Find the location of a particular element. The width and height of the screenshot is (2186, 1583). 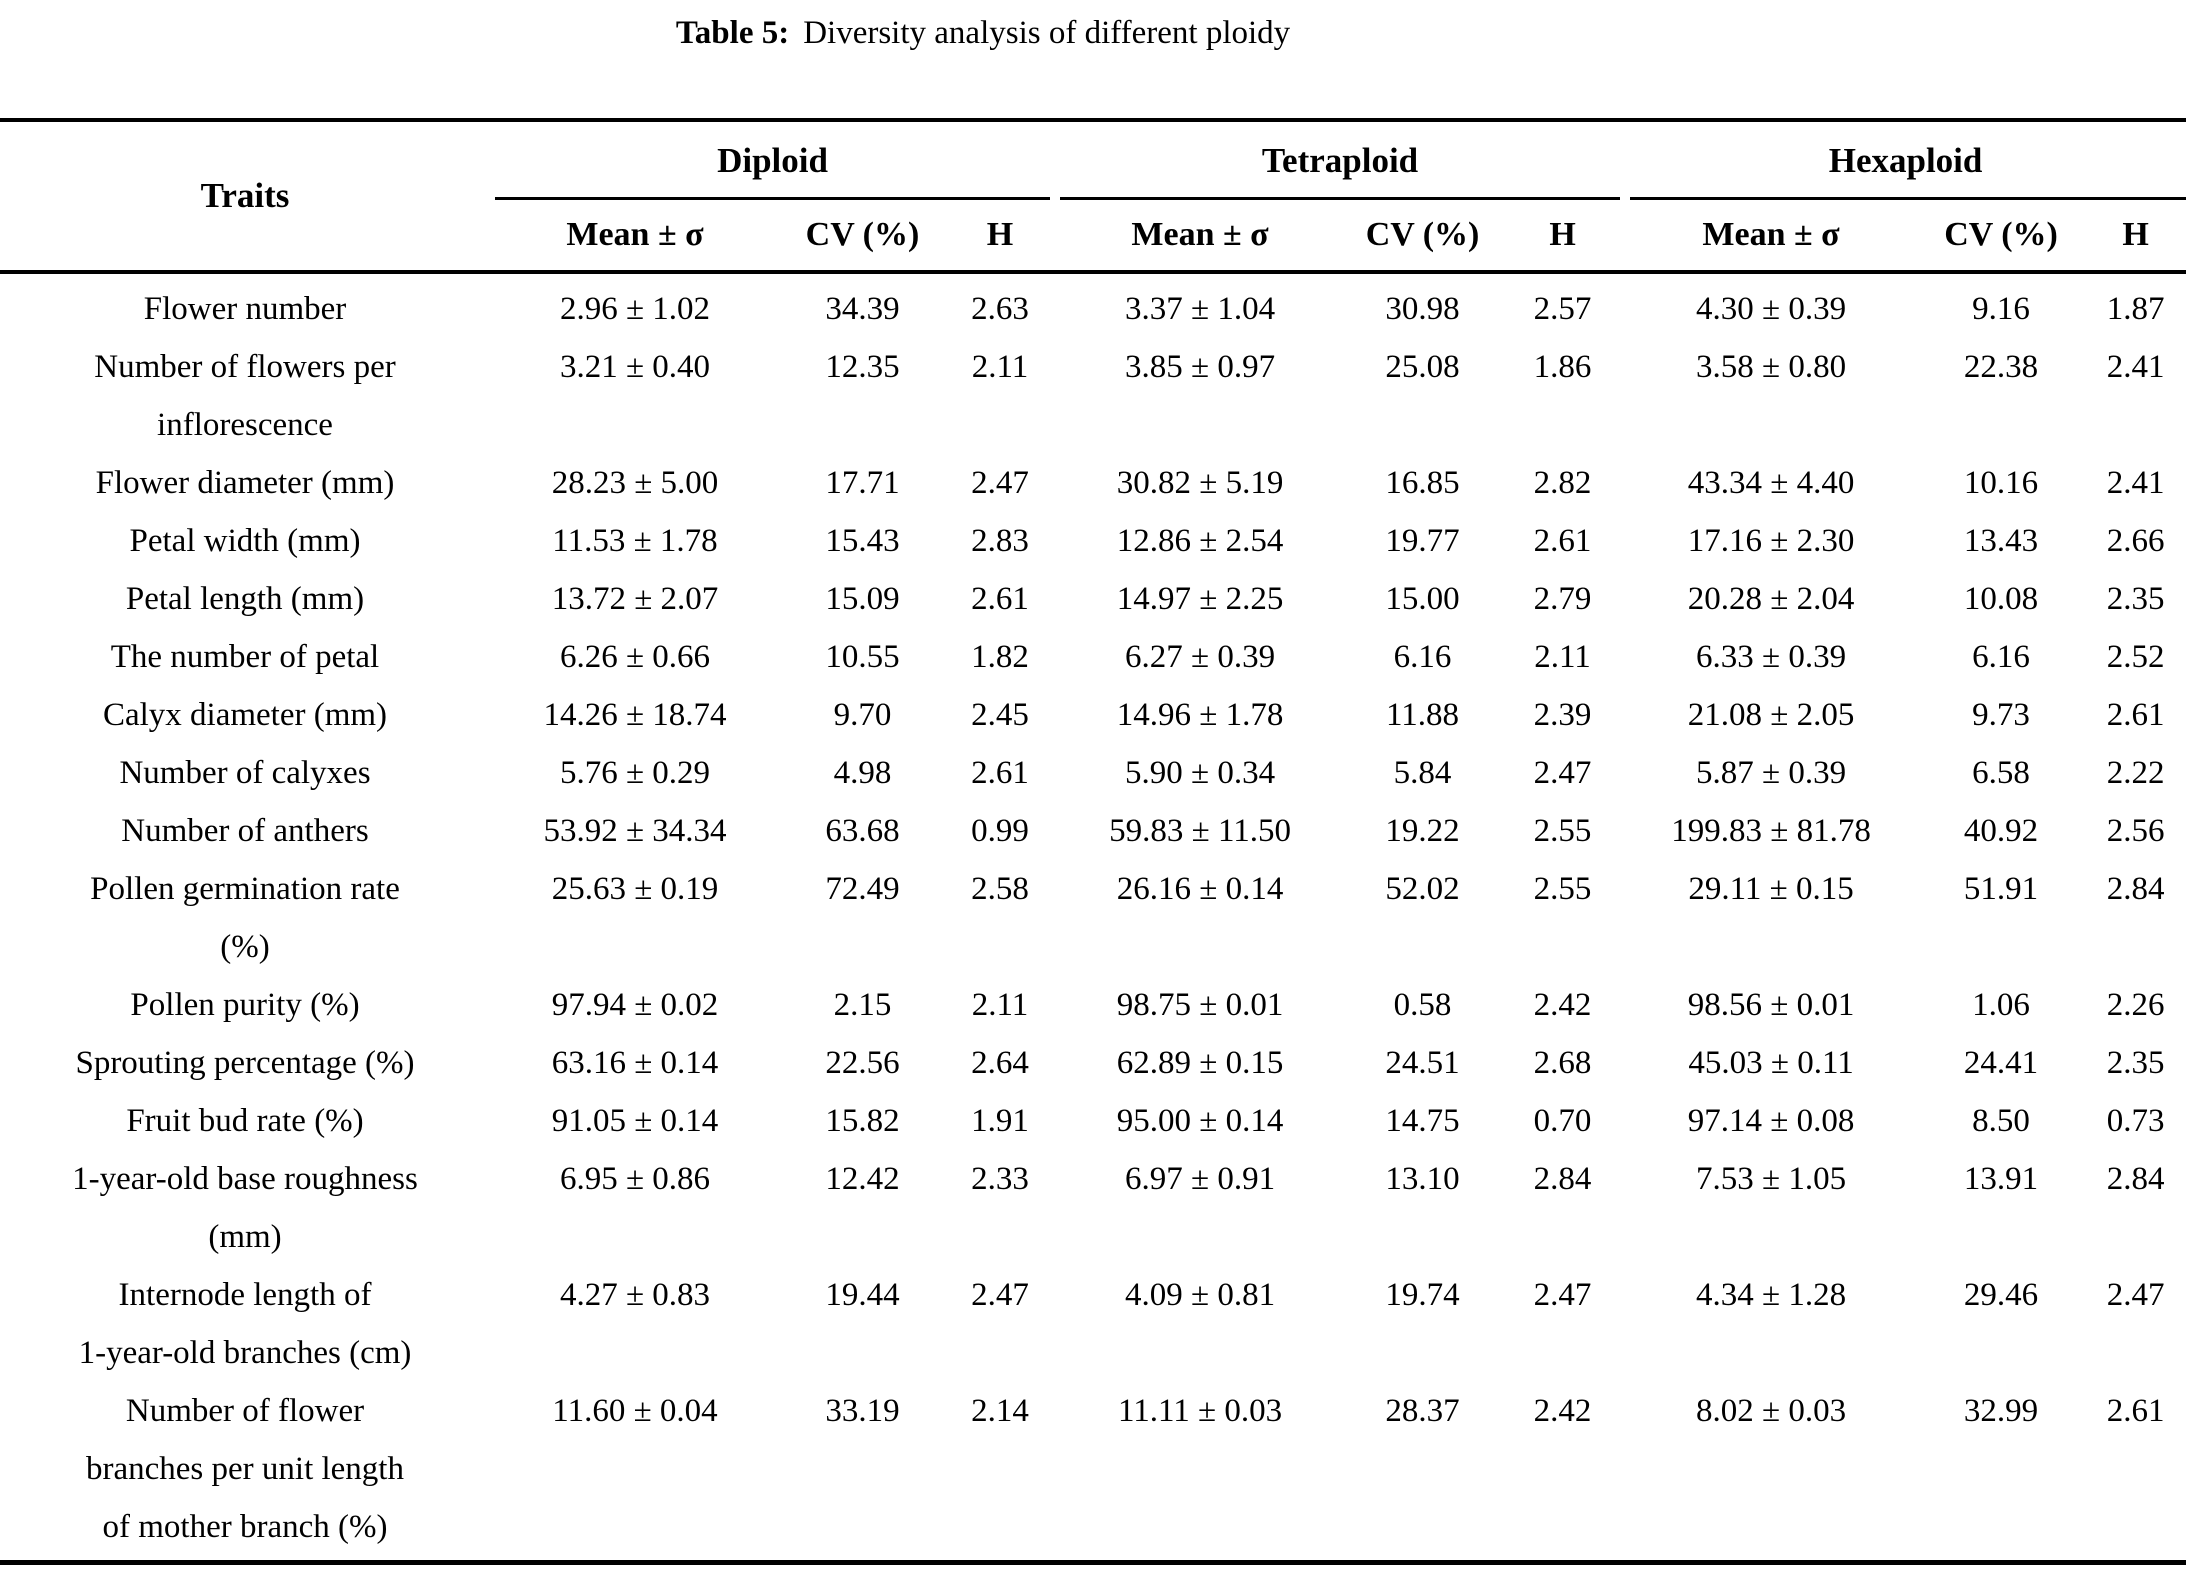

trait-line: Petal width (mm) is located at coordinates (245, 541).